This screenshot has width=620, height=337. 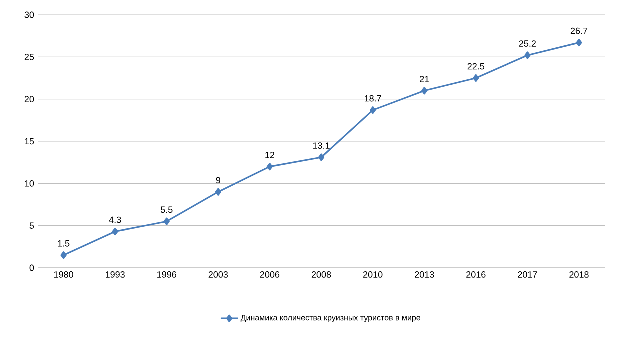 I want to click on y-tick-label: 25, so click(x=29, y=57).